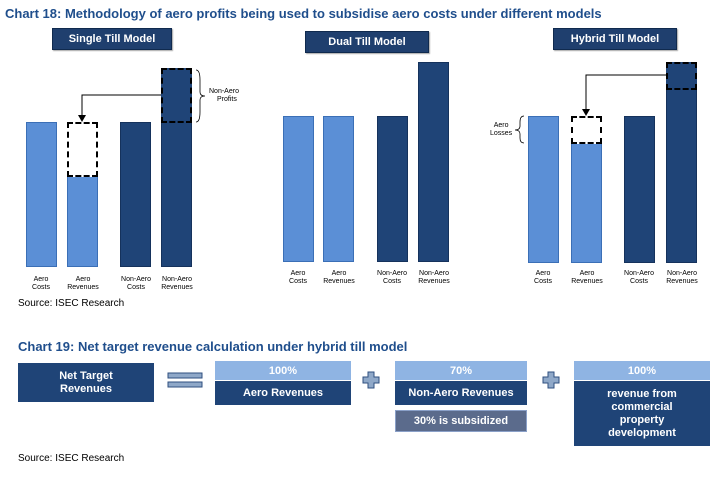 The width and height of the screenshot is (725, 479). What do you see at coordinates (615, 39) in the screenshot?
I see `hybrid-till-model-label: Hybrid Till Model` at bounding box center [615, 39].